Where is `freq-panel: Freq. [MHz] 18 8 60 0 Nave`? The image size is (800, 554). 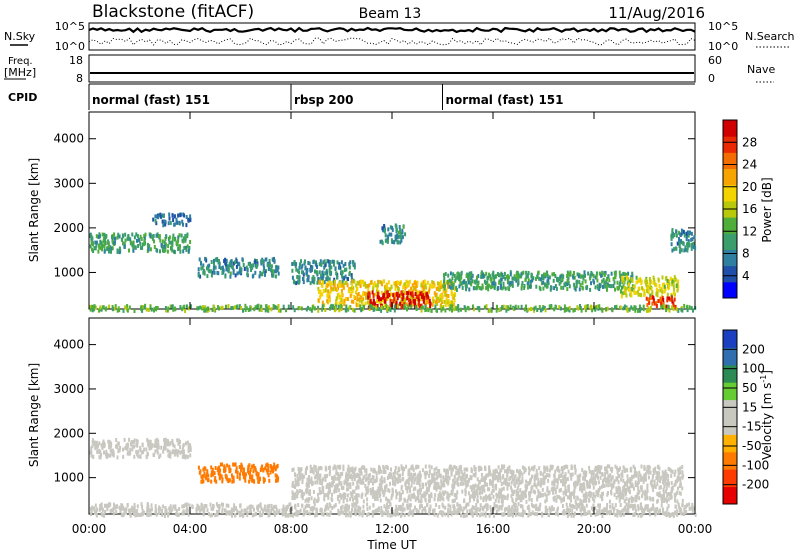 freq-panel: Freq. [MHz] 18 8 60 0 Nave is located at coordinates (389, 69).